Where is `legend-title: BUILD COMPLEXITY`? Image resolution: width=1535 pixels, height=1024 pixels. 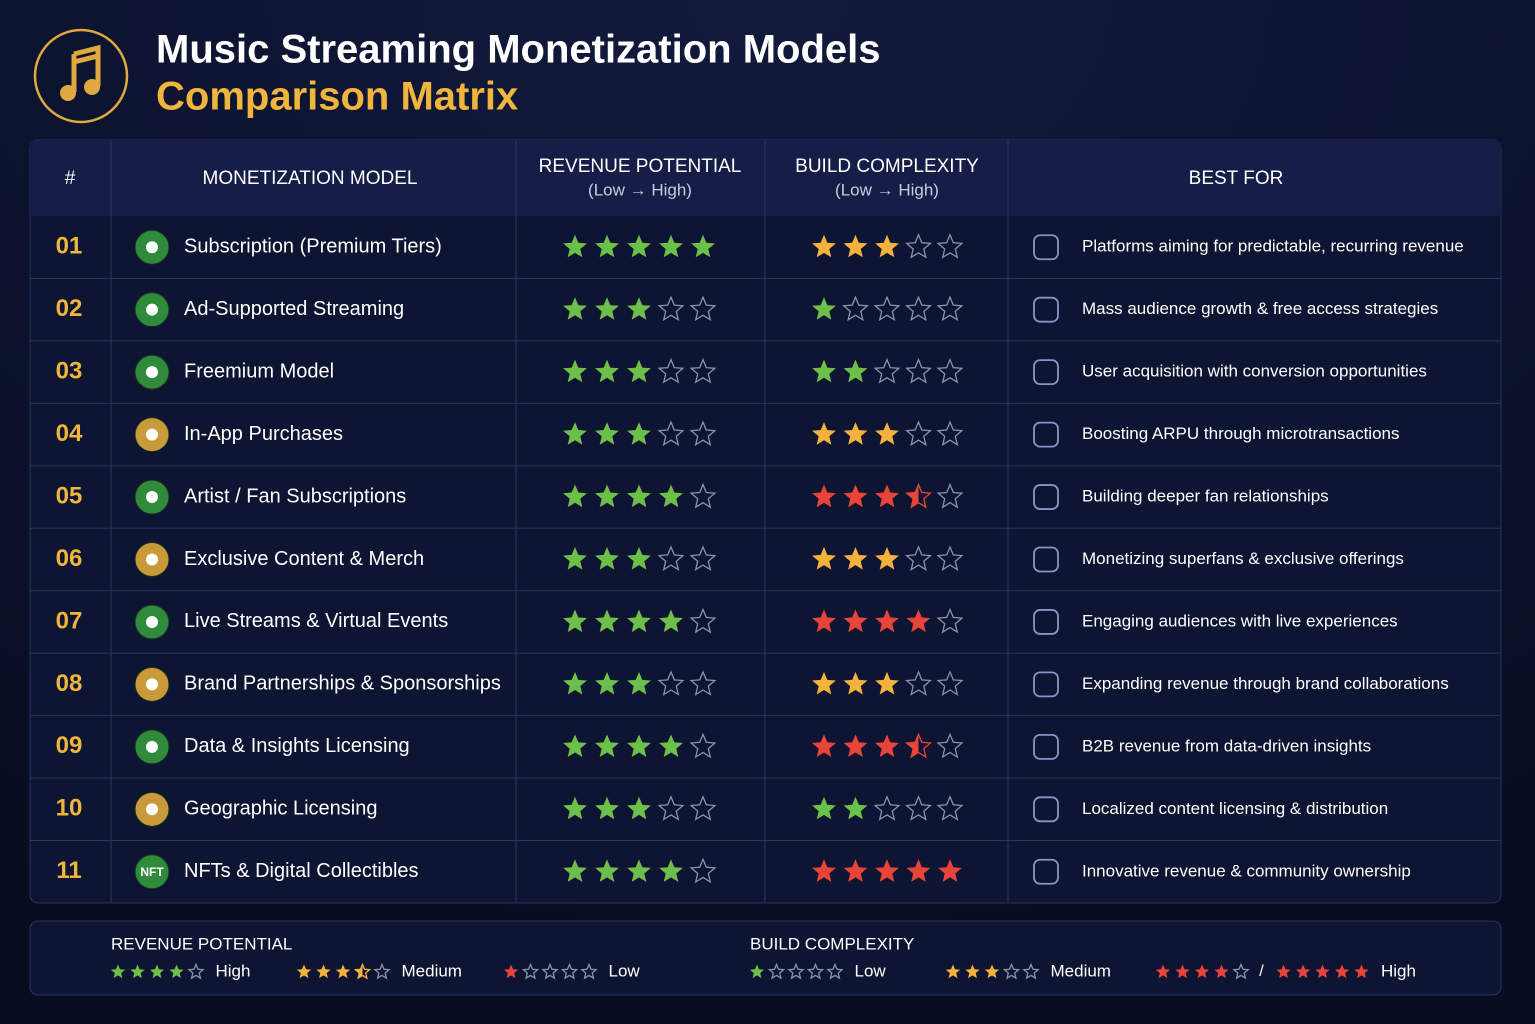
legend-title: BUILD COMPLEXITY is located at coordinates (832, 943).